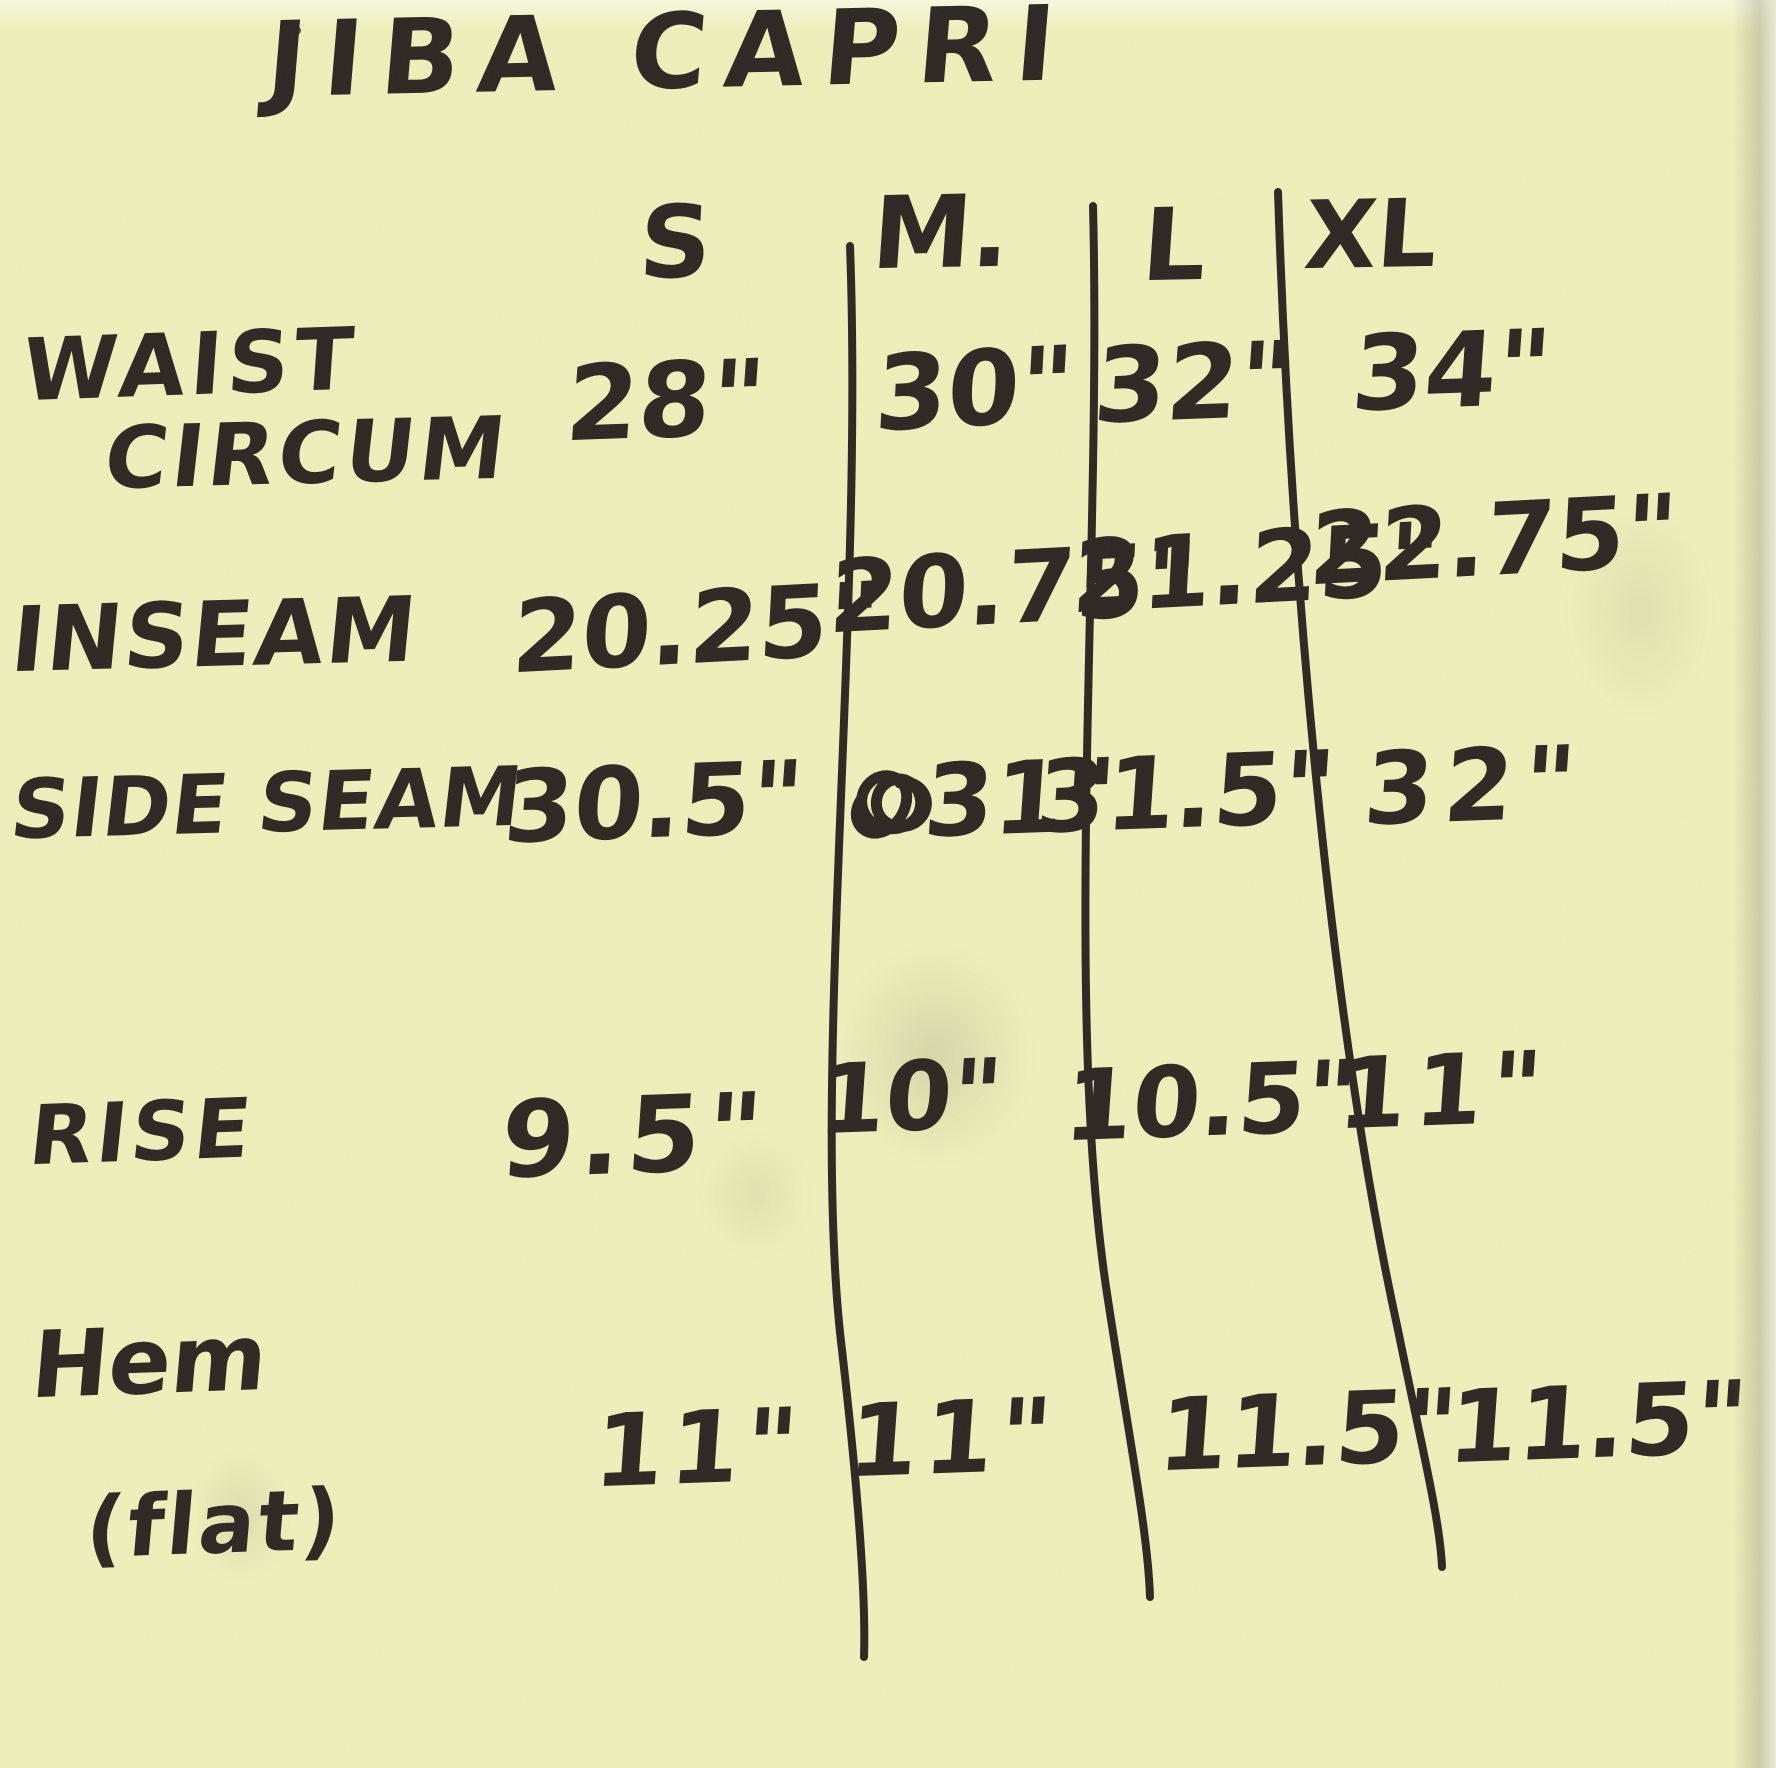  What do you see at coordinates (635, 1136) in the screenshot?
I see `cell-rise-s: 9.5"` at bounding box center [635, 1136].